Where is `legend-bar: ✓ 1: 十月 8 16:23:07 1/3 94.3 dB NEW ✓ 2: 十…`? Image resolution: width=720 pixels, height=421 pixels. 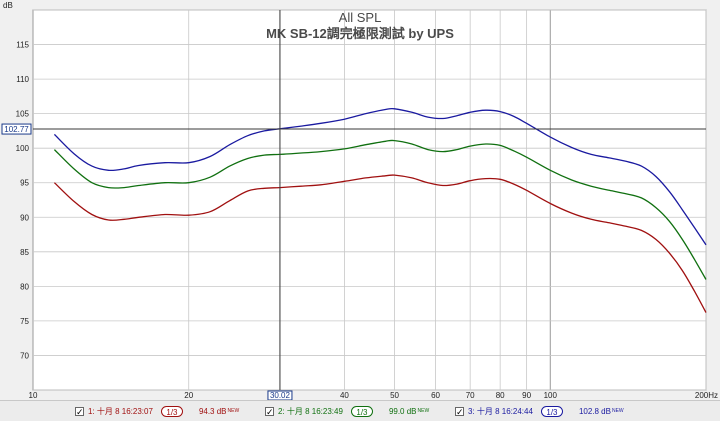 legend-bar: ✓ 1: 十月 8 16:23:07 1/3 94.3 dB NEW ✓ 2: 十… is located at coordinates (360, 410).